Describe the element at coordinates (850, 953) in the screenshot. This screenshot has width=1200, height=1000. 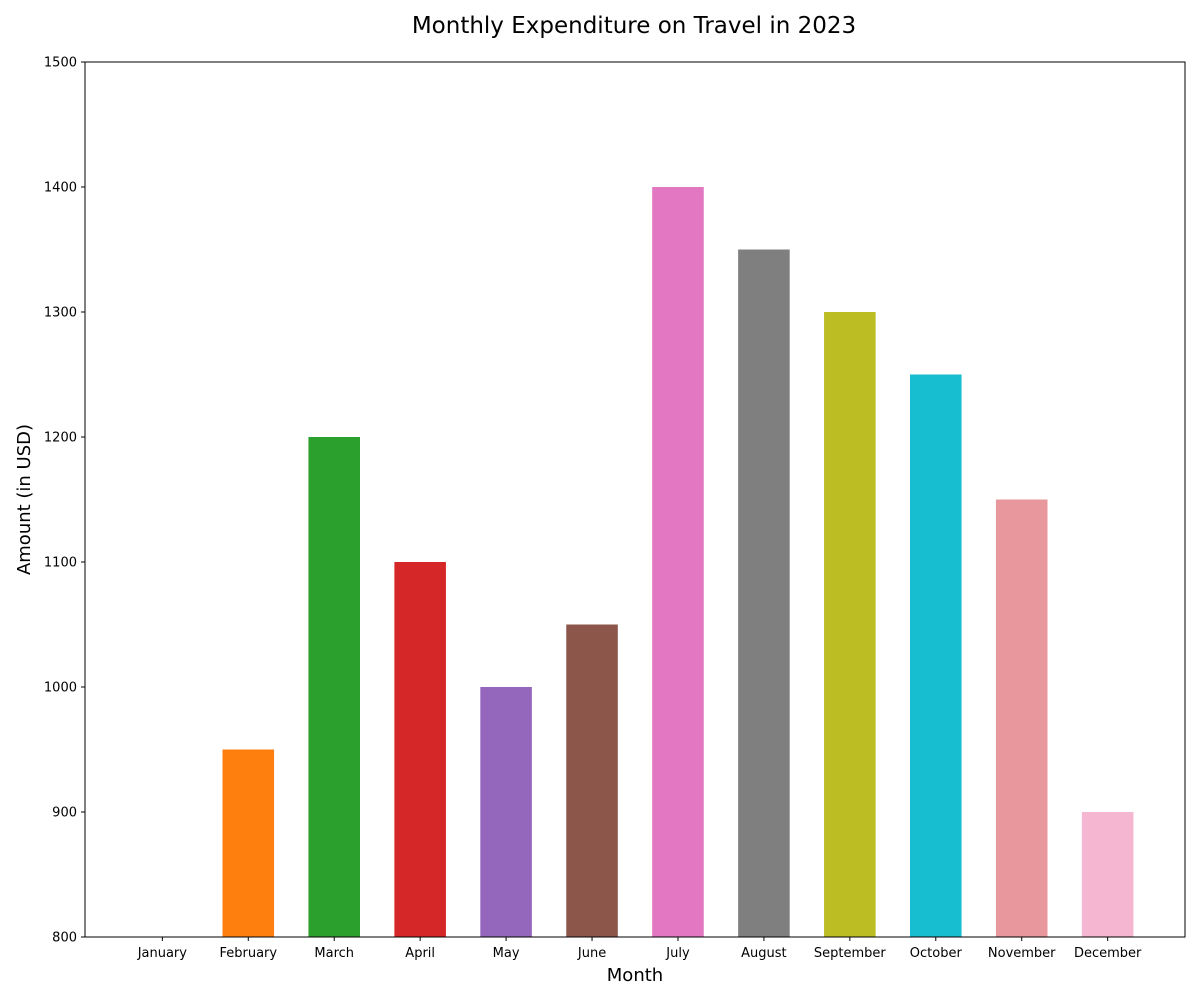
I see `x-tick-label: September` at that location.